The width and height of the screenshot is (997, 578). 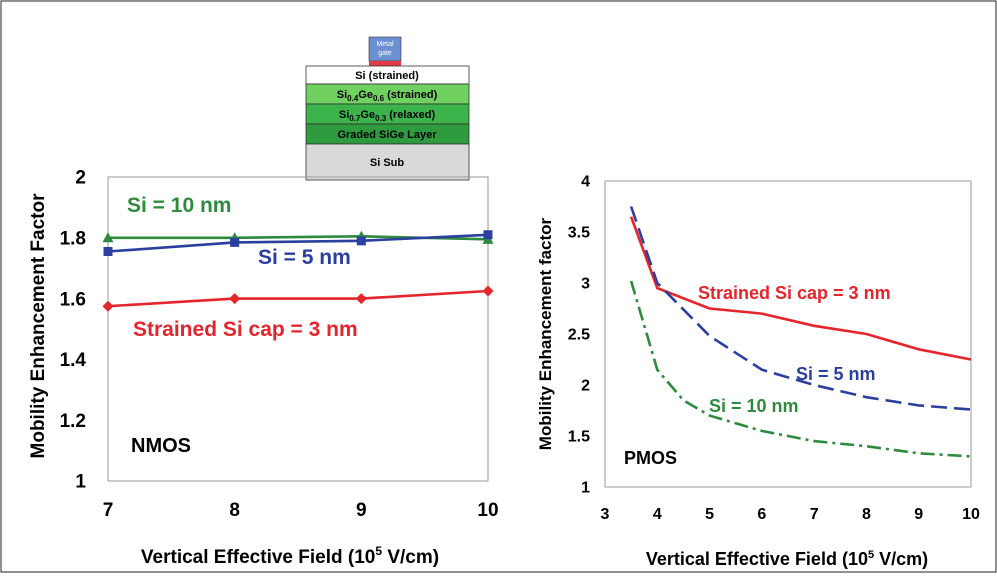 I want to click on nmos-x-tick-label: 9, so click(x=361, y=510).